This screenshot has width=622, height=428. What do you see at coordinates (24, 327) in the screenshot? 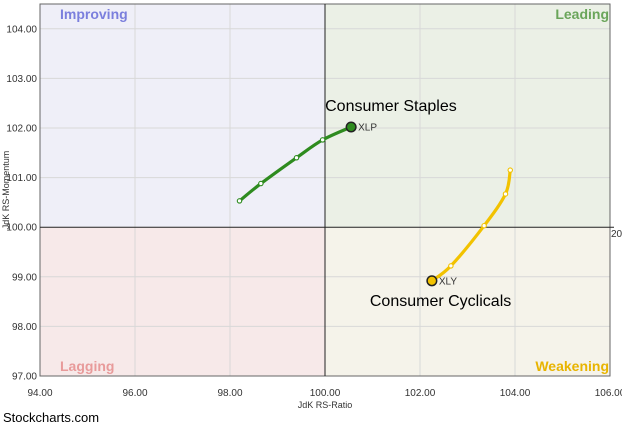
I see `y-tick-label: 98.00` at bounding box center [24, 327].